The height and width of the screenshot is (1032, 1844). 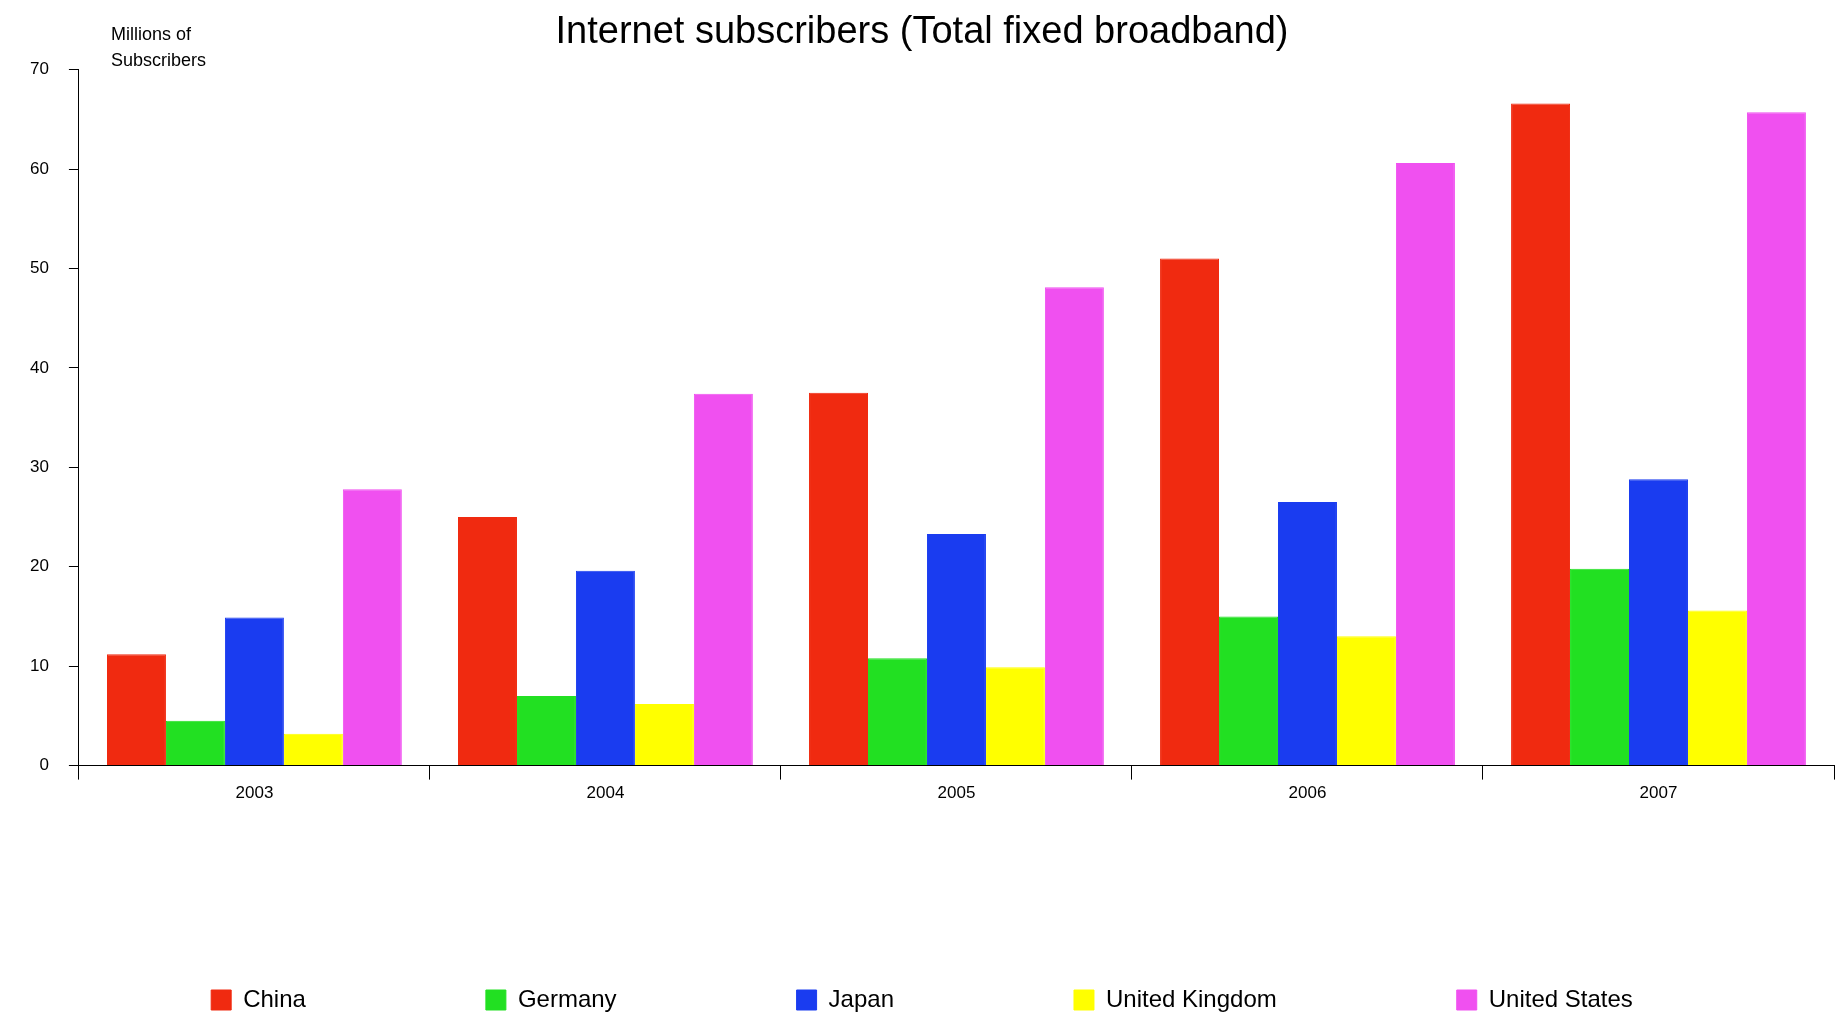 What do you see at coordinates (39, 268) in the screenshot?
I see `y-tick-label: 50` at bounding box center [39, 268].